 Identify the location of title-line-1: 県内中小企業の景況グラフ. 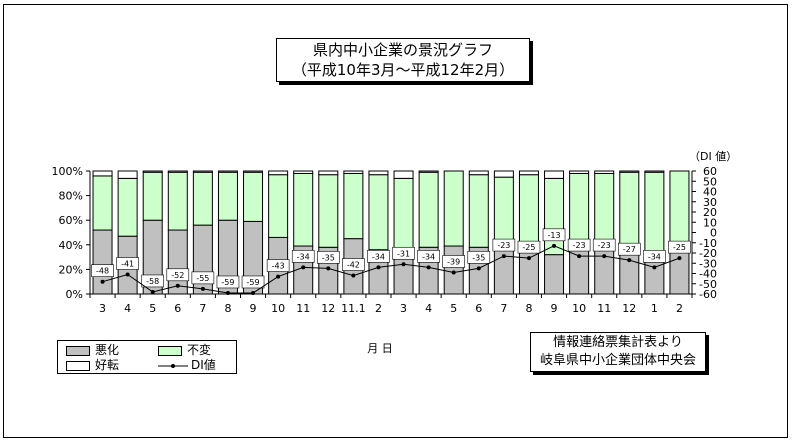
(402, 50).